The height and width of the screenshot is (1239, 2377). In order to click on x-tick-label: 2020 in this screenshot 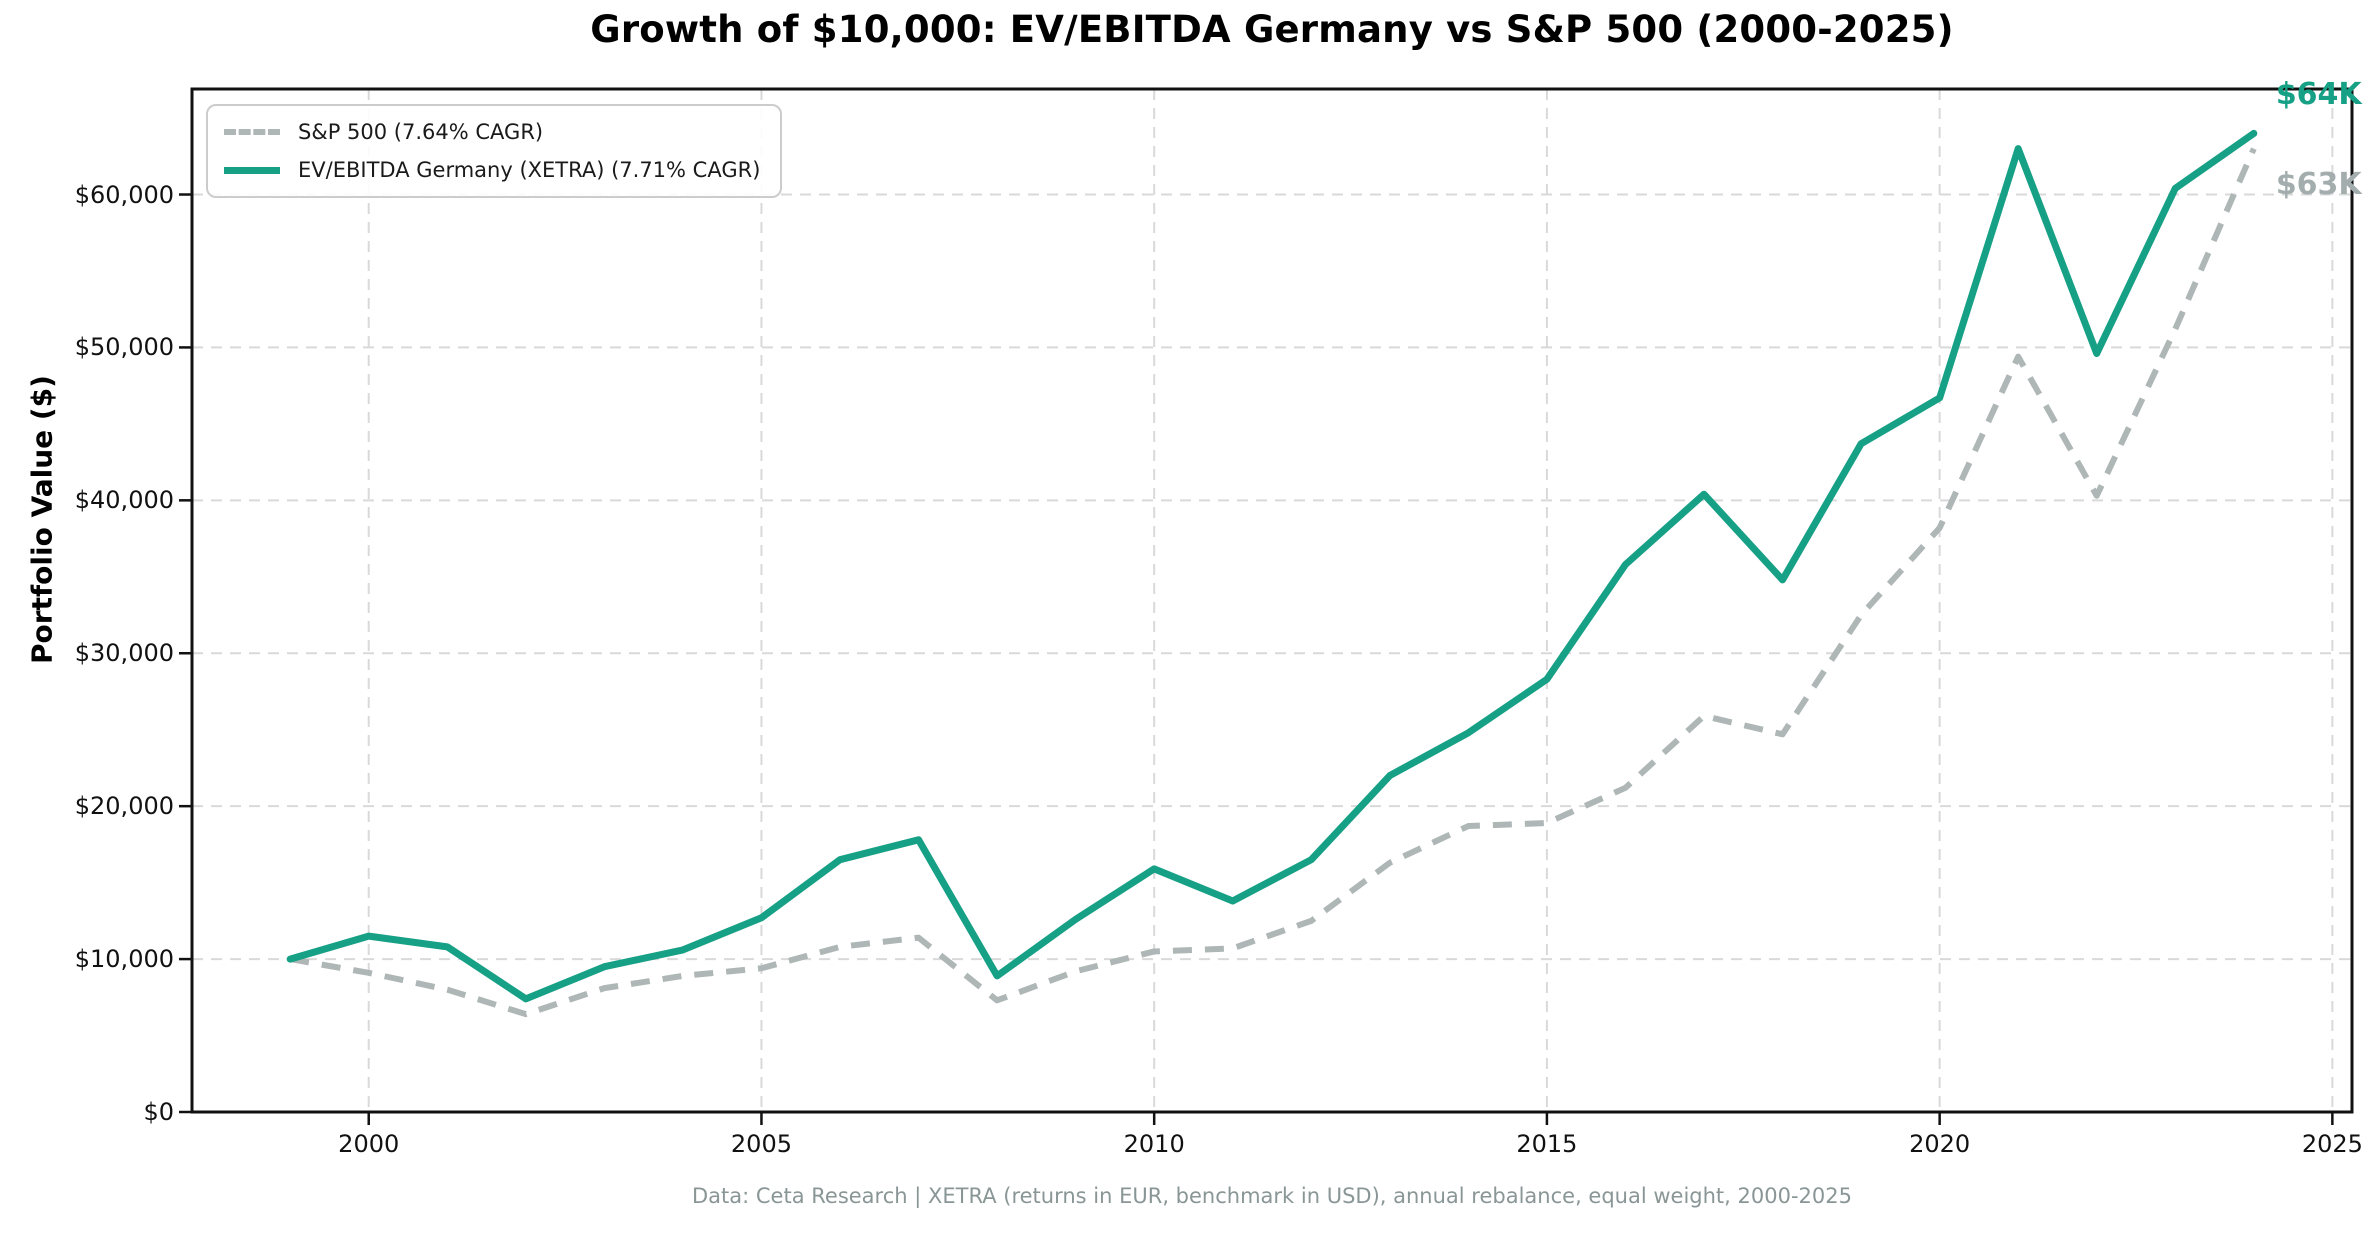, I will do `click(1940, 1144)`.